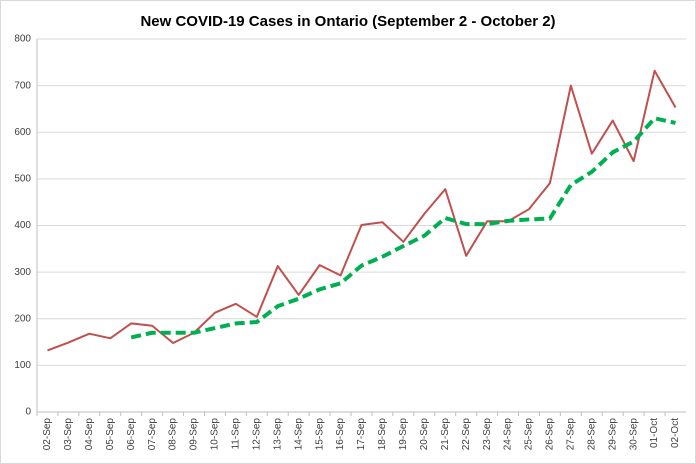  Describe the element at coordinates (194, 434) in the screenshot. I see `x-tick-label: 09-Sep` at that location.